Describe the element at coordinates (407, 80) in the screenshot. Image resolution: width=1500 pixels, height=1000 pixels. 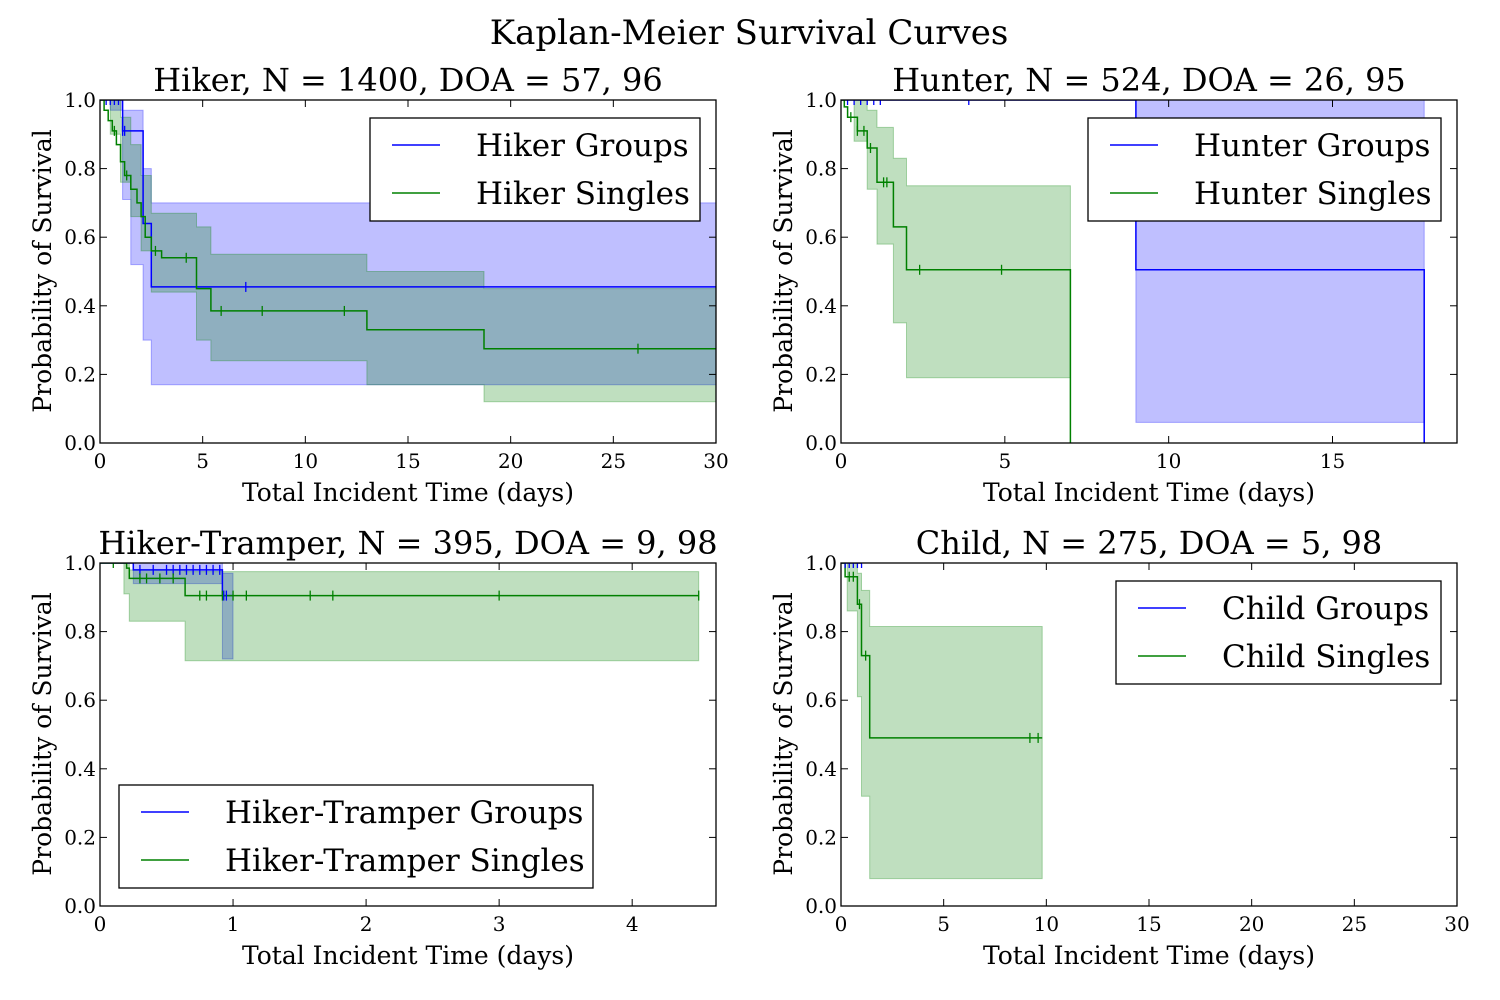
I see `panel-title: Hiker, N = 1400, DOA = 57, 96` at that location.